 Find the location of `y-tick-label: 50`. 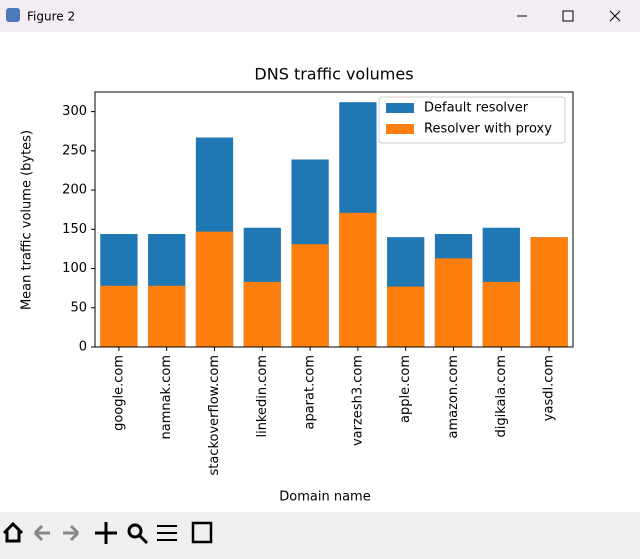

y-tick-label: 50 is located at coordinates (78, 307).